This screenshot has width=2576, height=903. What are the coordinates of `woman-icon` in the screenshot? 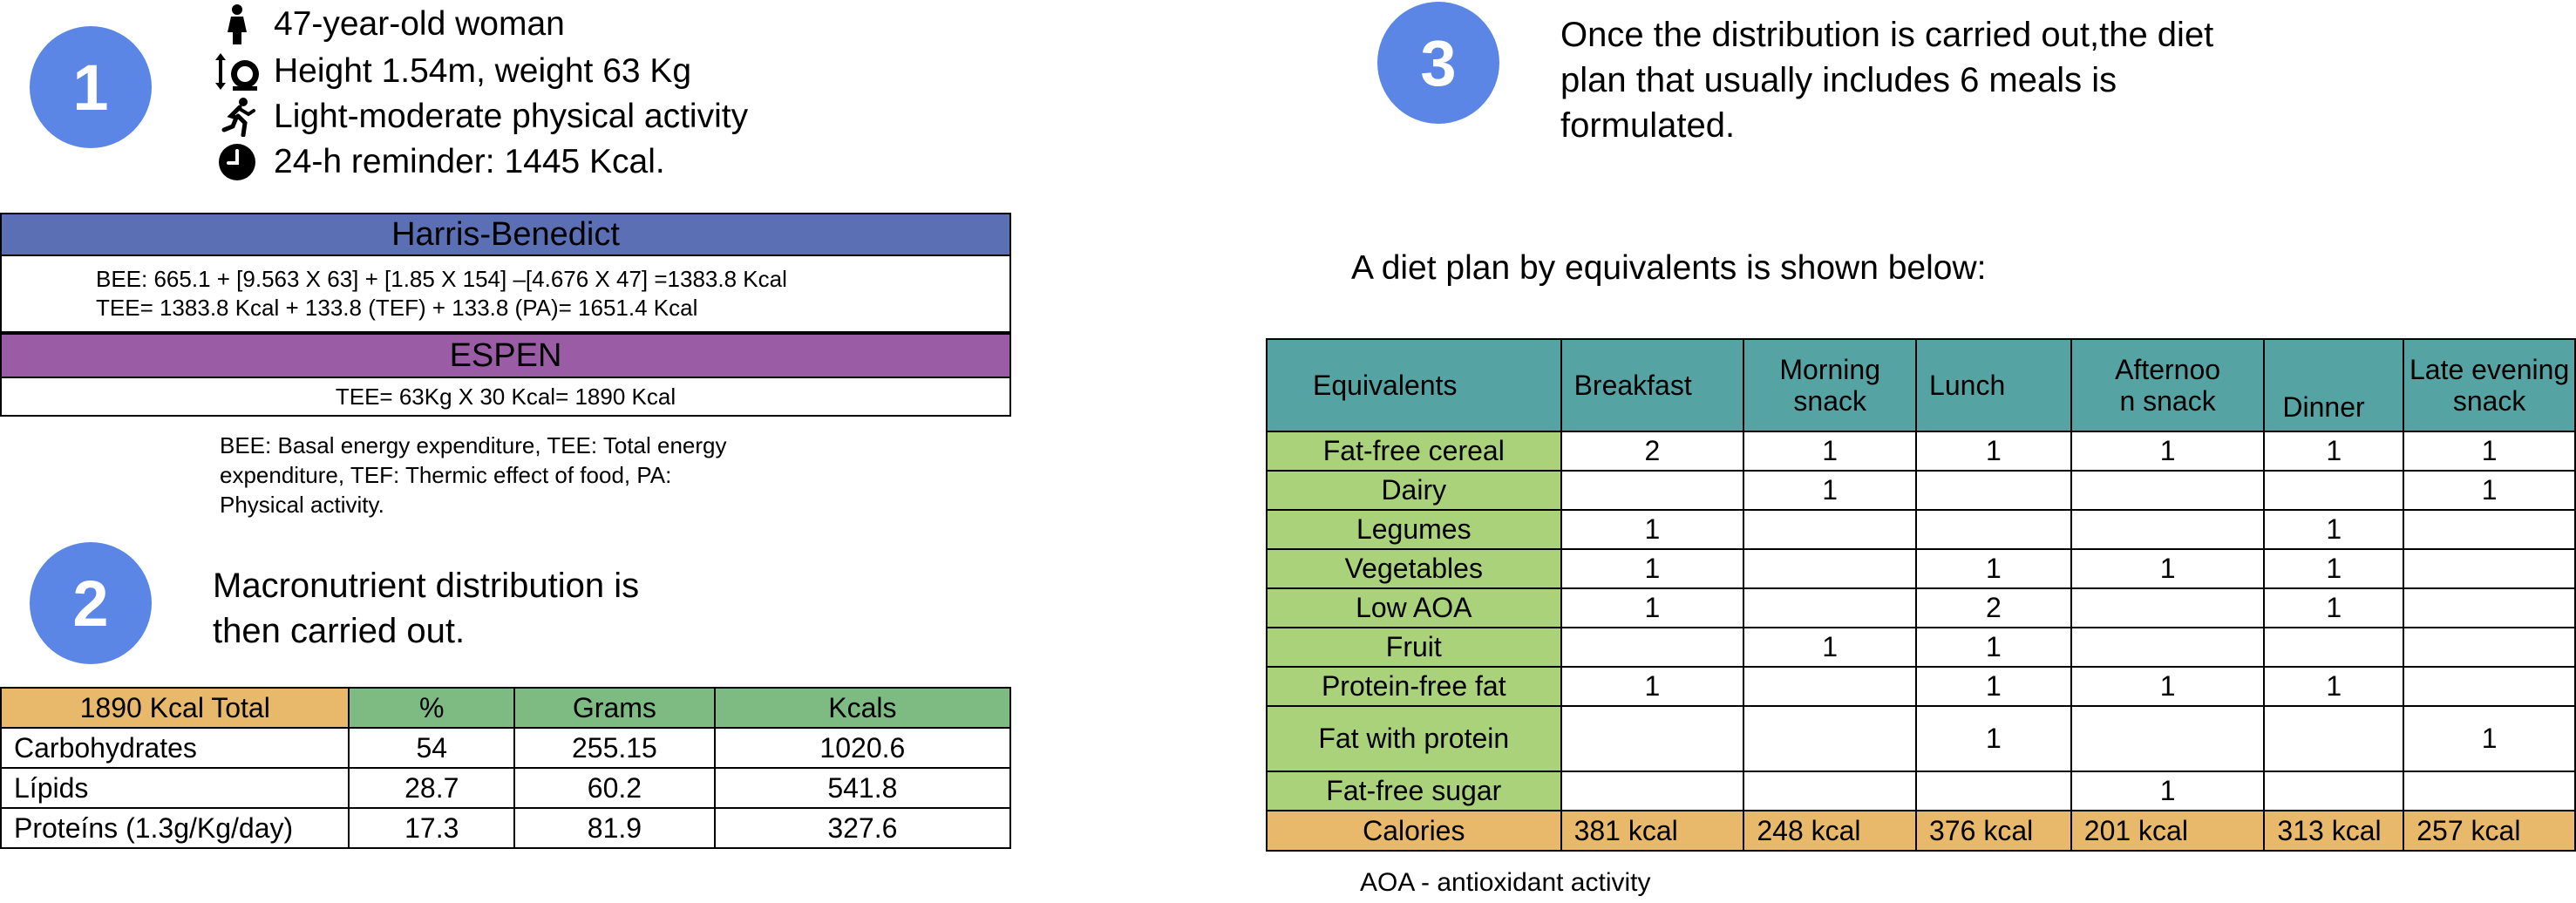 It's located at (237, 24).